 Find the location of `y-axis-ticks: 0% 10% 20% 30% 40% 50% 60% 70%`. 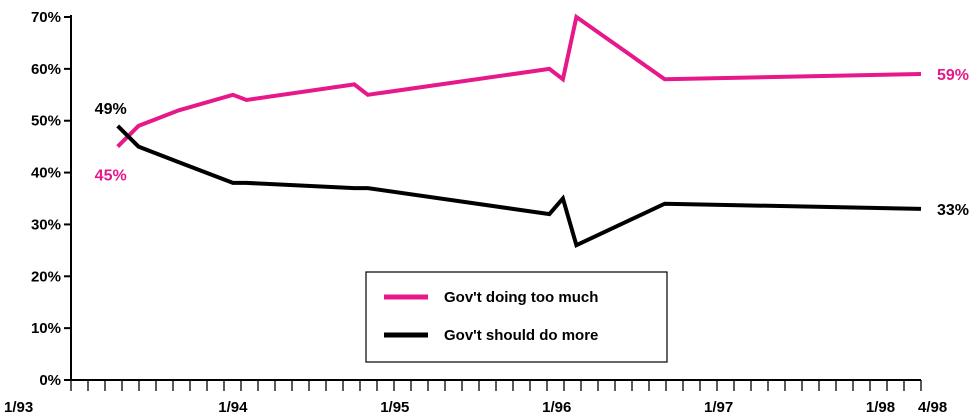

y-axis-ticks: 0% 10% 20% 30% 40% 50% 60% 70% is located at coordinates (51, 199).